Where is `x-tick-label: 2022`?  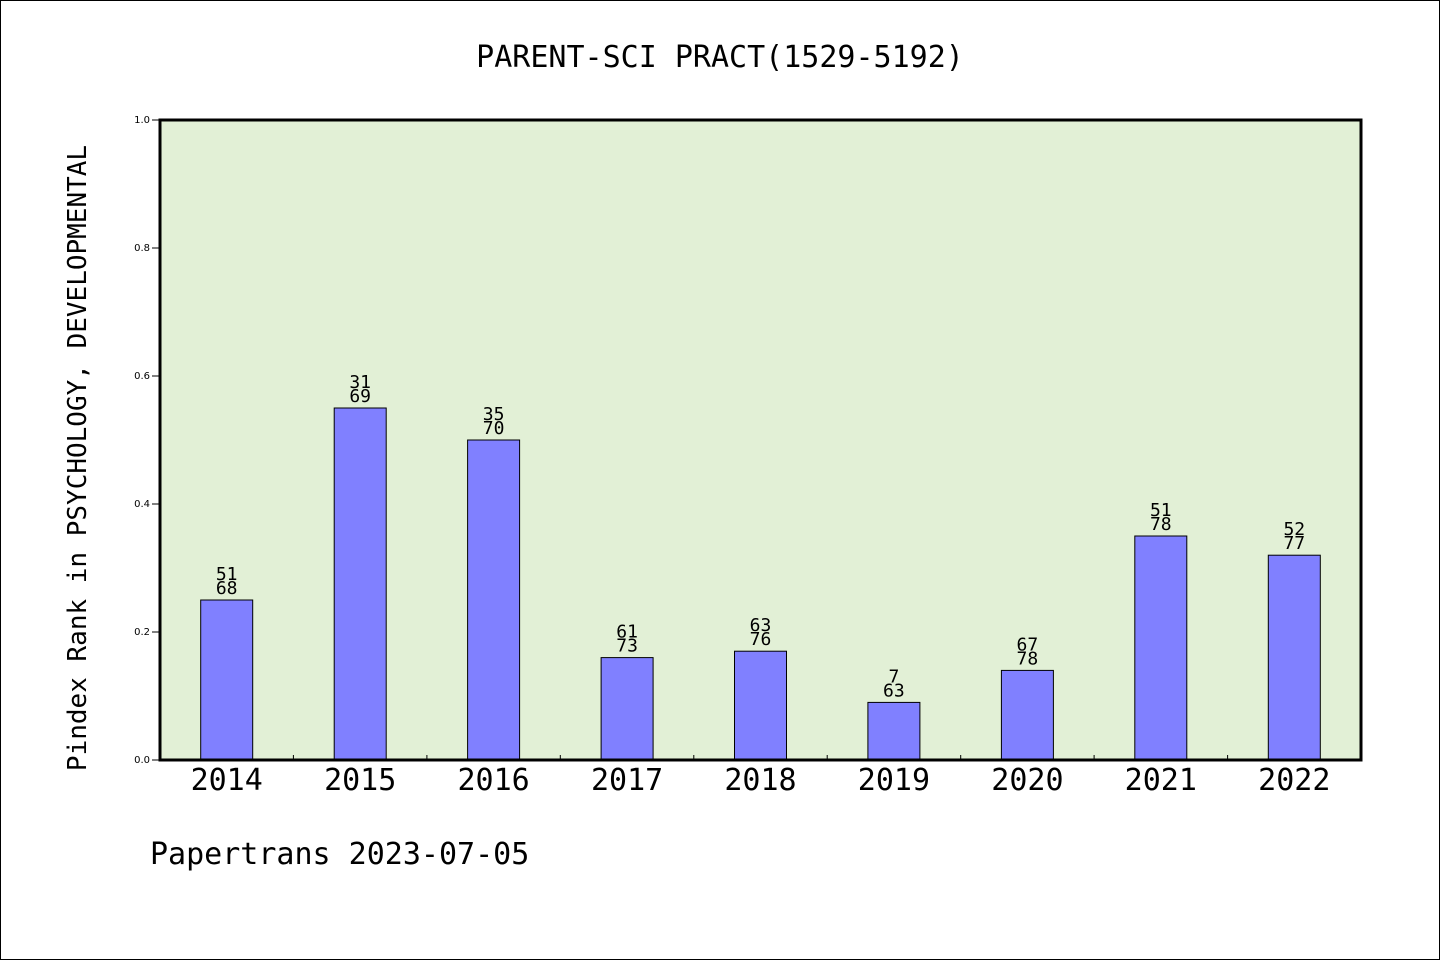 x-tick-label: 2022 is located at coordinates (1294, 780).